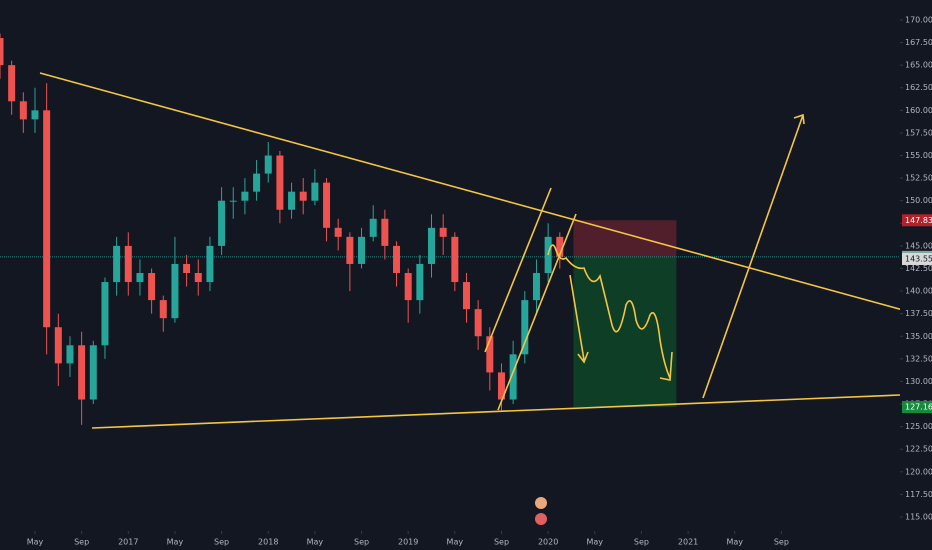  I want to click on price-label: 147.833, so click(918, 220).